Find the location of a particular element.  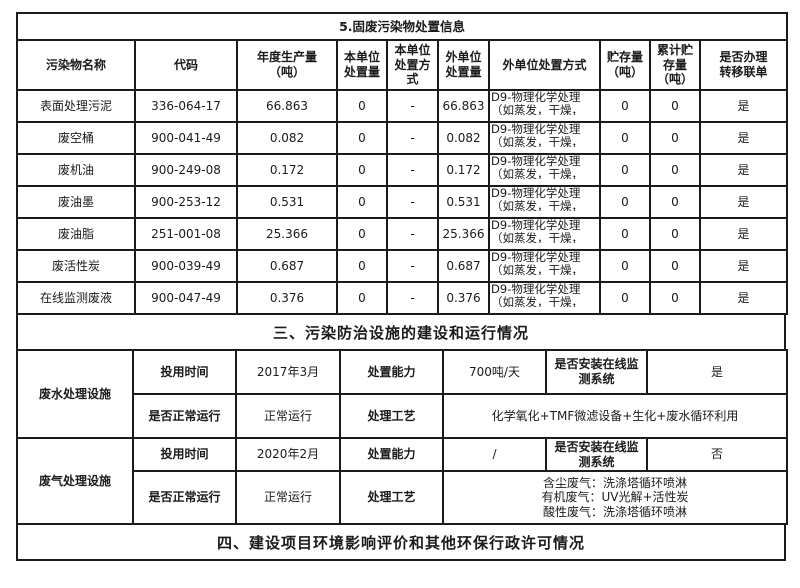

cell-annual-output: 25.366 is located at coordinates (287, 234).